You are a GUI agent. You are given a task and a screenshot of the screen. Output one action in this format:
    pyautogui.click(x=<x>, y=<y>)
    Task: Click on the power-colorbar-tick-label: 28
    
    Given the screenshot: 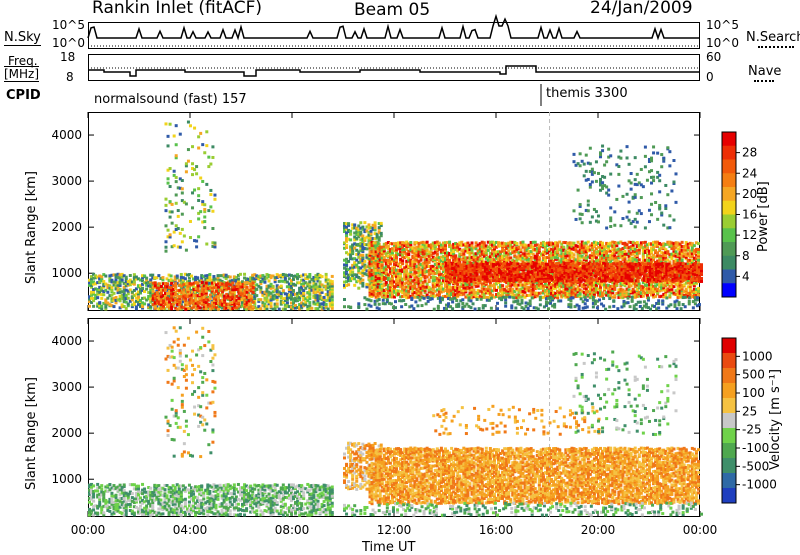 What is the action you would take?
    pyautogui.click(x=749, y=153)
    